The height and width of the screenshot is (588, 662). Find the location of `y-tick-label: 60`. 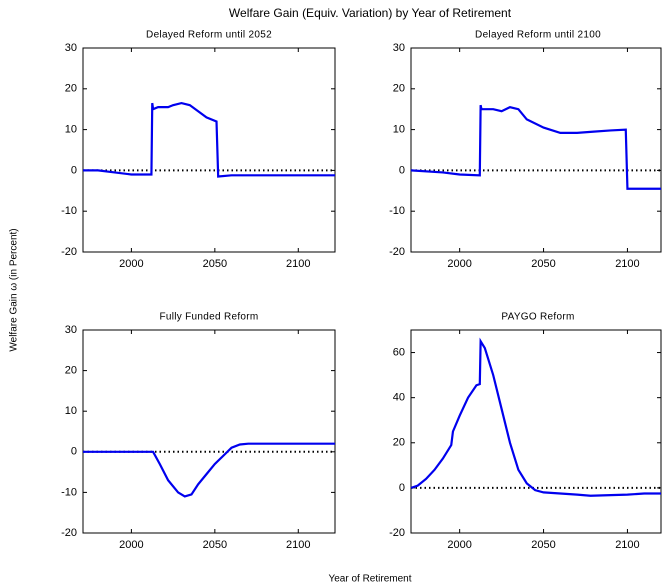

y-tick-label: 60 is located at coordinates (399, 352).